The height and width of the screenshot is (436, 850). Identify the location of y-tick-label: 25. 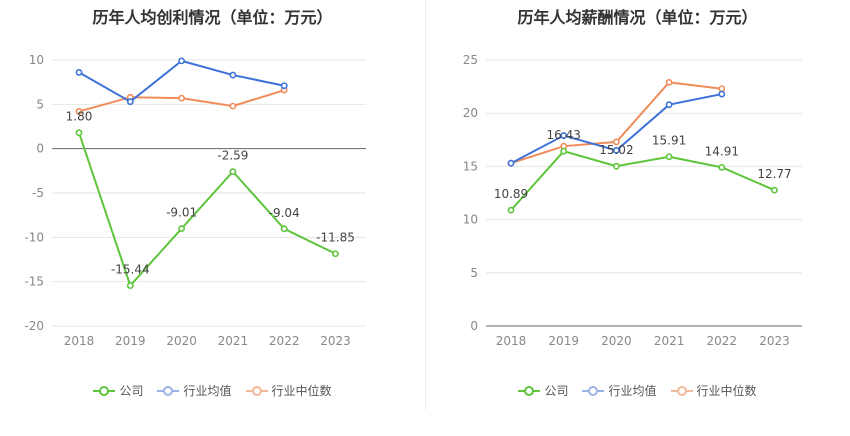
(470, 60).